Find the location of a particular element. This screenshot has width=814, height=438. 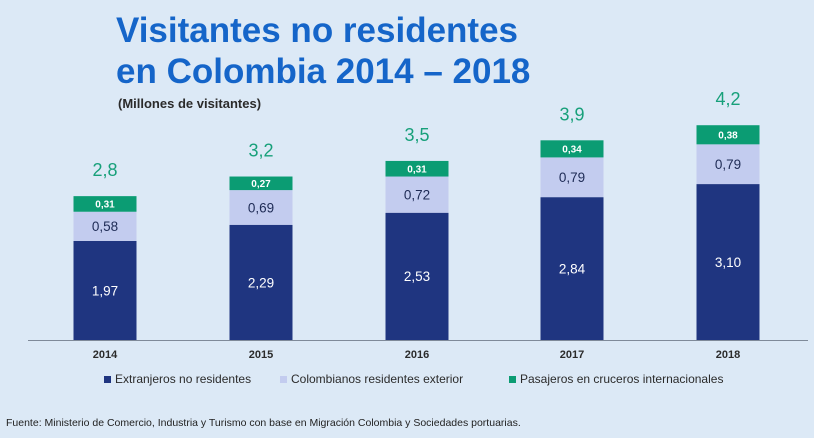

bar-segment-2-2017 is located at coordinates (572, 177).